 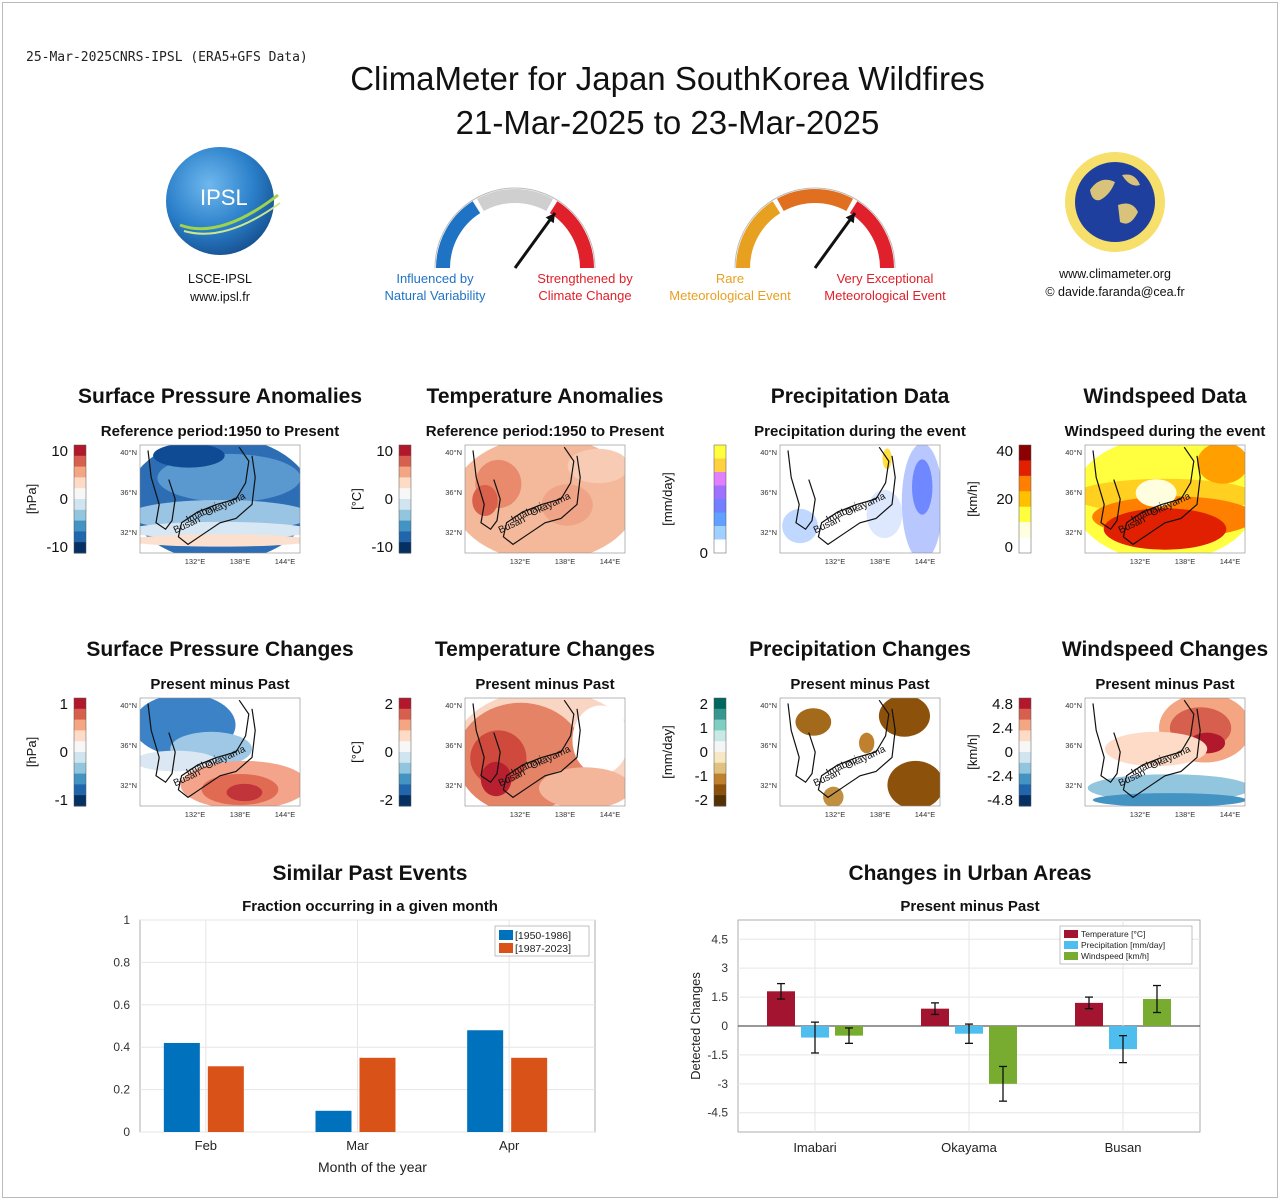 What do you see at coordinates (885, 287) in the screenshot?
I see `gauge2-right-label: Very Exceptional Meteorological Event` at bounding box center [885, 287].